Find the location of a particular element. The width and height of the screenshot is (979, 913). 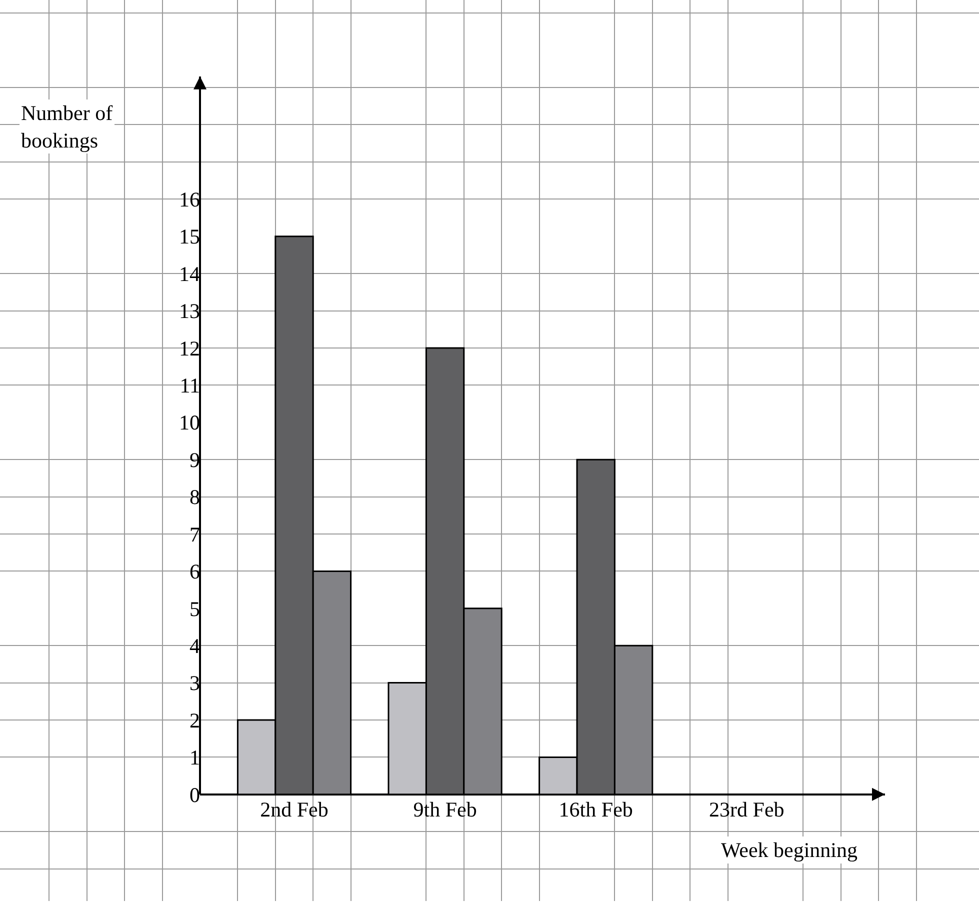

y-tick-label: 12 is located at coordinates (189, 348).